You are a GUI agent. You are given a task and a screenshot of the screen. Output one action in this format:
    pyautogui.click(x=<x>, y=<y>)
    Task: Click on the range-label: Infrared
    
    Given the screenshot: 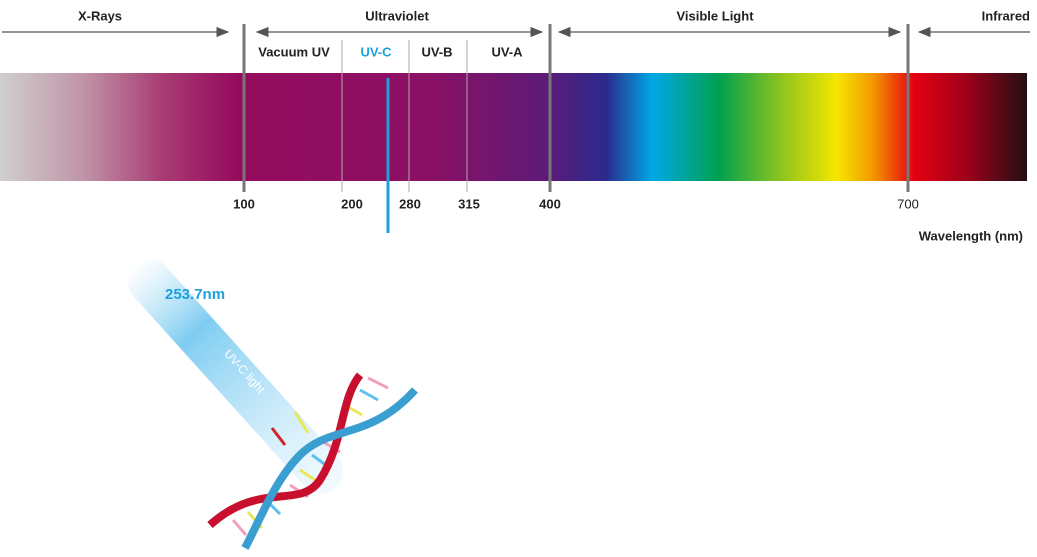 What is the action you would take?
    pyautogui.click(x=1006, y=15)
    